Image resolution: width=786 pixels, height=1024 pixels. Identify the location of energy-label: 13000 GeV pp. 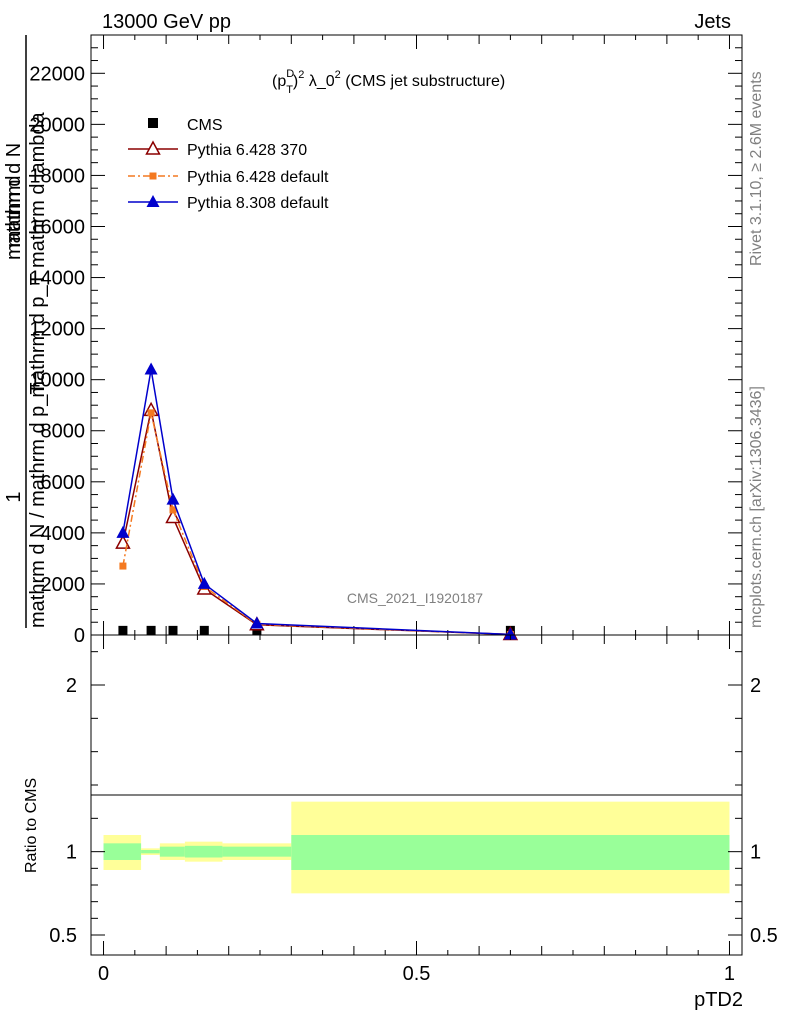
(166, 22).